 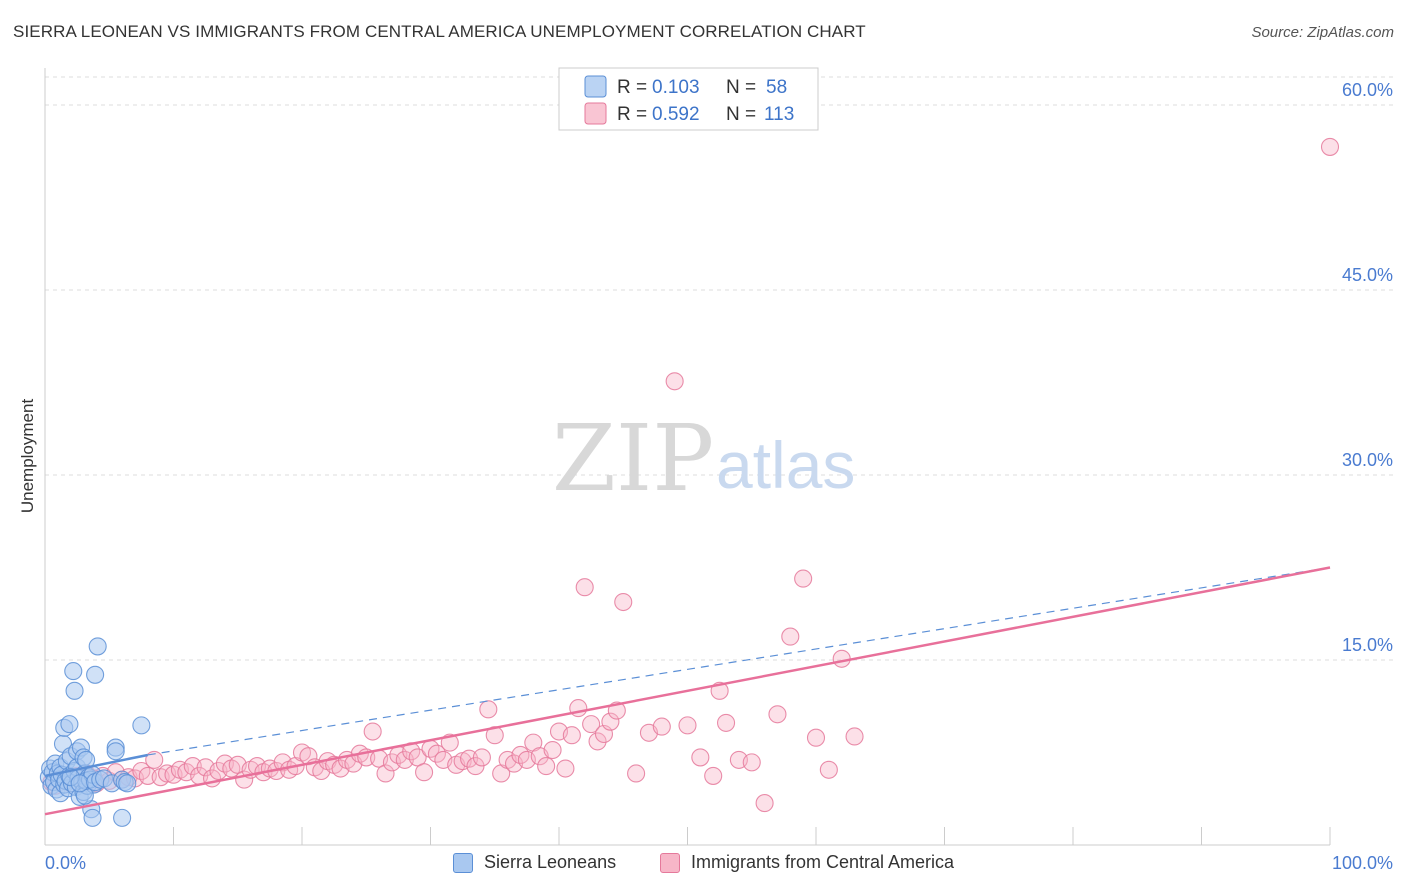 What do you see at coordinates (65, 863) in the screenshot?
I see `x-tick-label-min: 0.0%` at bounding box center [65, 863].